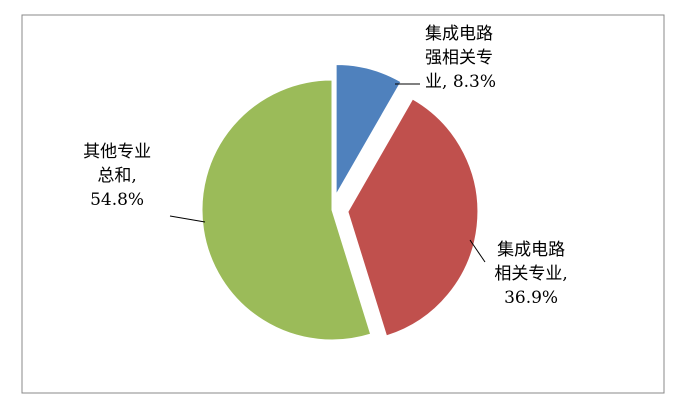  I want to click on category-label: 集成电路强相关专业, so click(459, 58).